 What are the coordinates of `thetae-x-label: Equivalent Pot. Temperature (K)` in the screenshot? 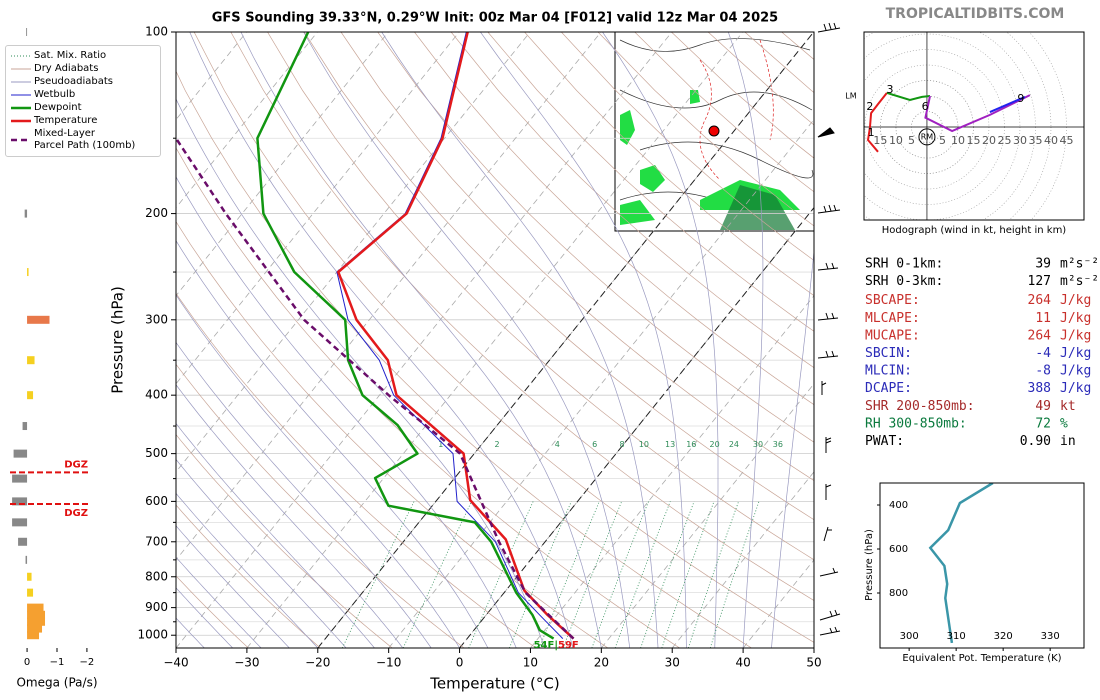 It's located at (981, 658).